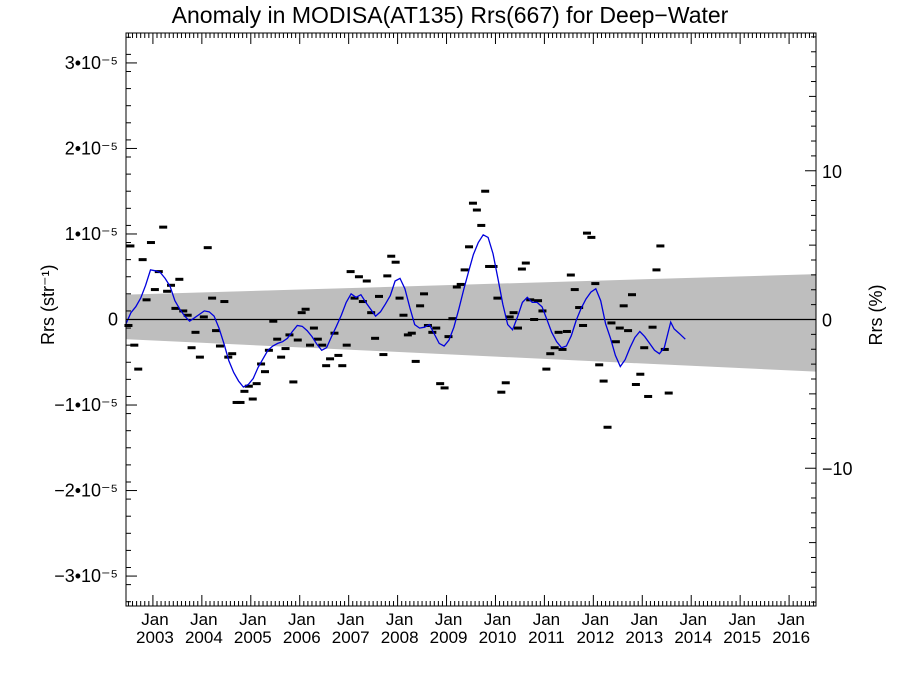 This screenshot has height=675, width=900. I want to click on right-tick-label: 10, so click(832, 172).